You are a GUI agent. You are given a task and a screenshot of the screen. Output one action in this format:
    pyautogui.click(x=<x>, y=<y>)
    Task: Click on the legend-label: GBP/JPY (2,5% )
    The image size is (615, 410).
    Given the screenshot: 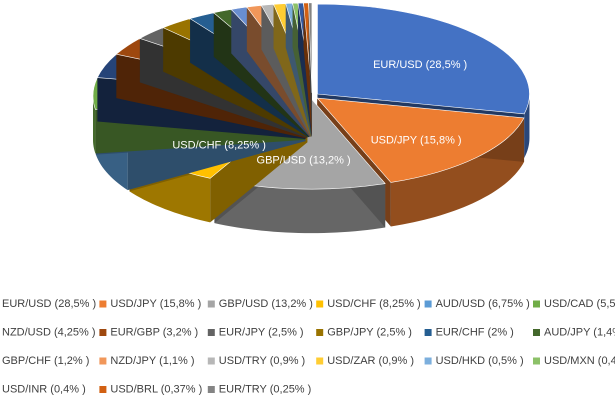 What is the action you would take?
    pyautogui.click(x=369, y=332)
    